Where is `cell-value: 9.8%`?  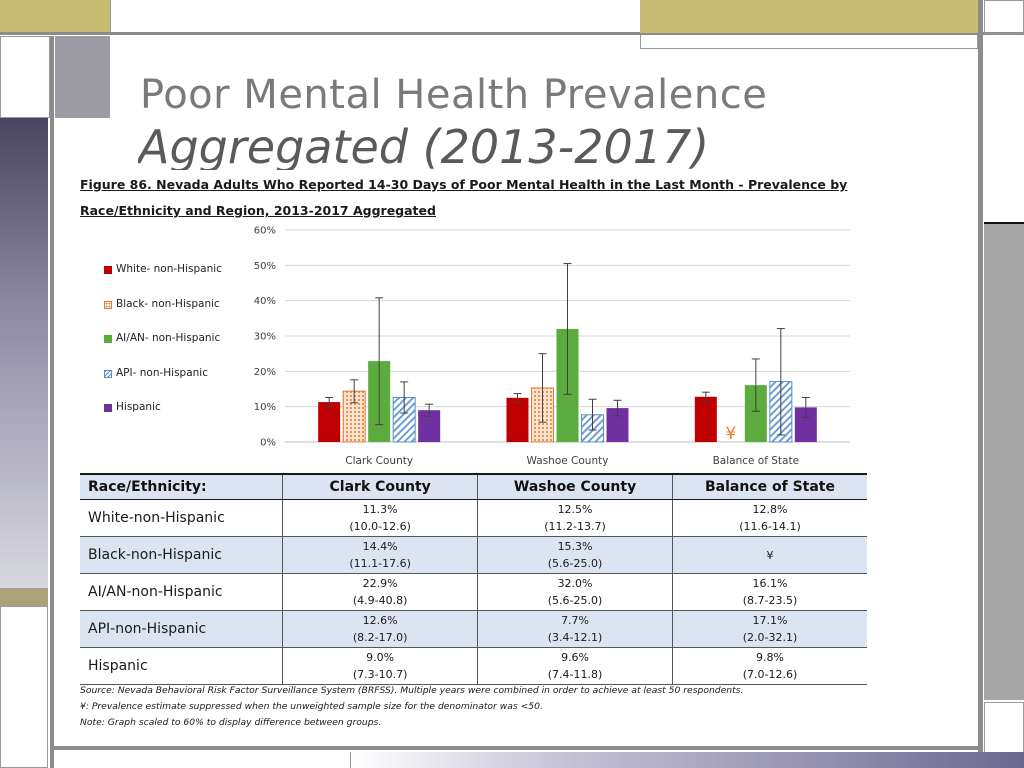
cell-value: 9.8% is located at coordinates (770, 657).